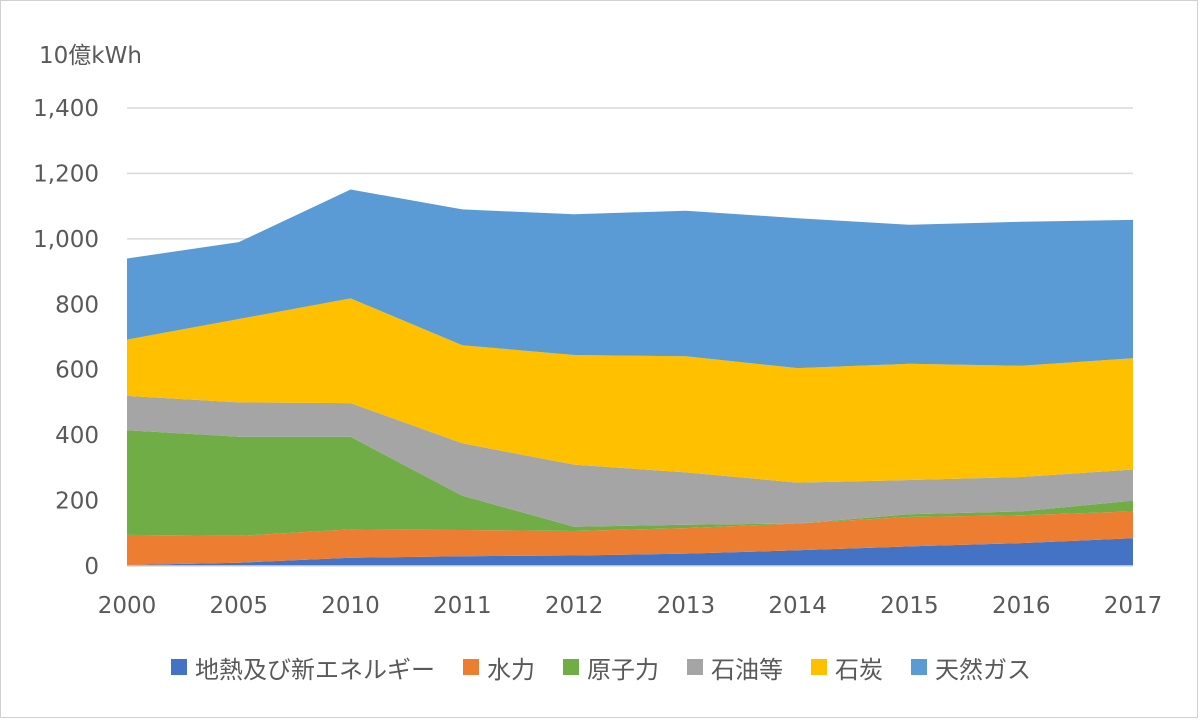 The width and height of the screenshot is (1200, 720). I want to click on legend: 地熱及び新エネルギー 水力 原子力 石油等 石炭 天然ガス, so click(600, 667).